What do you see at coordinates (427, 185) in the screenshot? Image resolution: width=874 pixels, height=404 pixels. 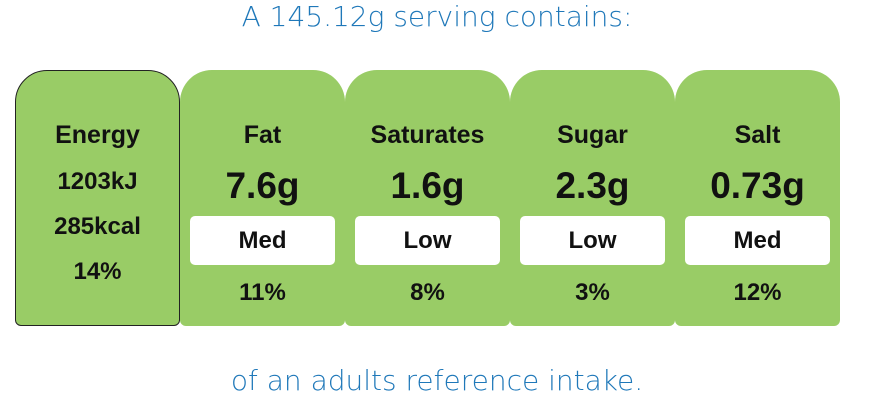 I see `nutrient-amount: 1.6g` at bounding box center [427, 185].